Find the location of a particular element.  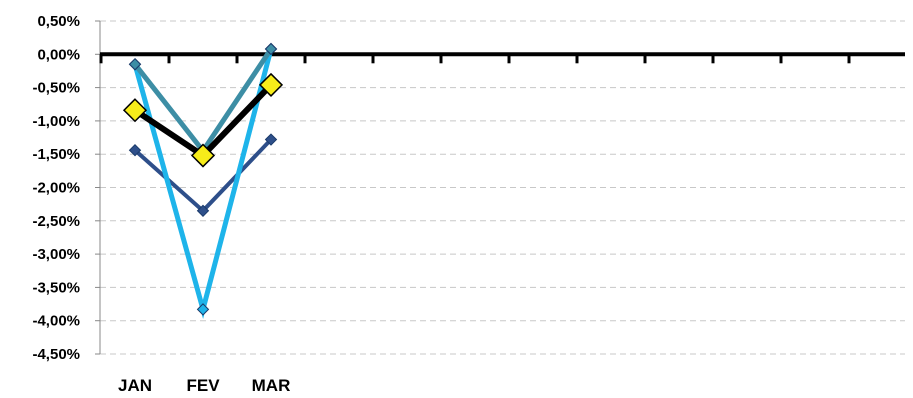

series-2-point is located at coordinates (203, 309).